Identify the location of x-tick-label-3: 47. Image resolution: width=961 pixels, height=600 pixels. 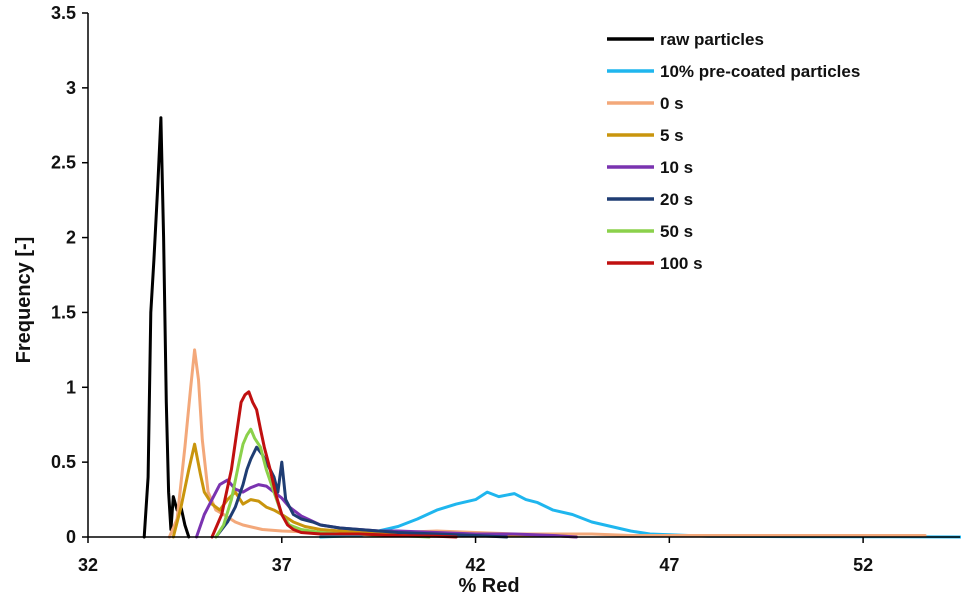
(669, 565).